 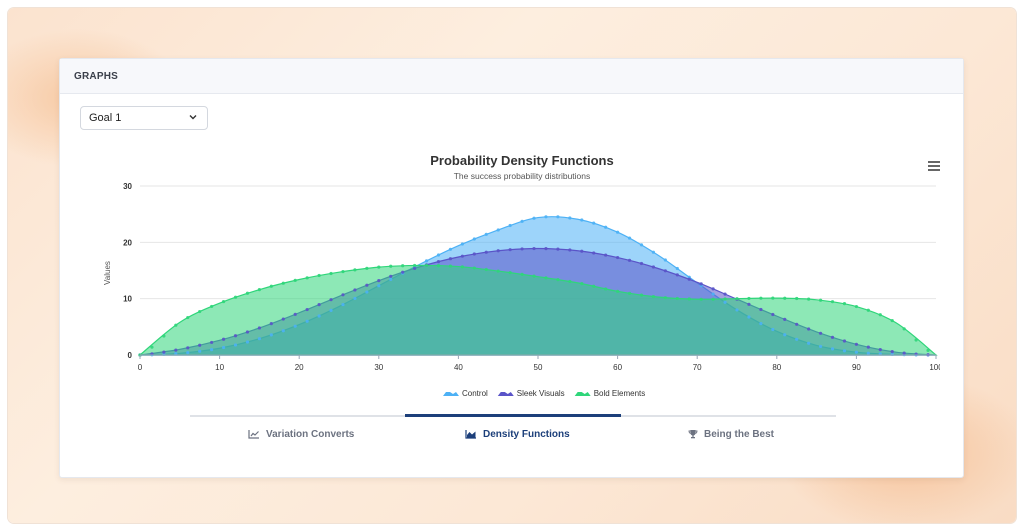 What do you see at coordinates (127, 299) in the screenshot?
I see `y-tick-label: 10` at bounding box center [127, 299].